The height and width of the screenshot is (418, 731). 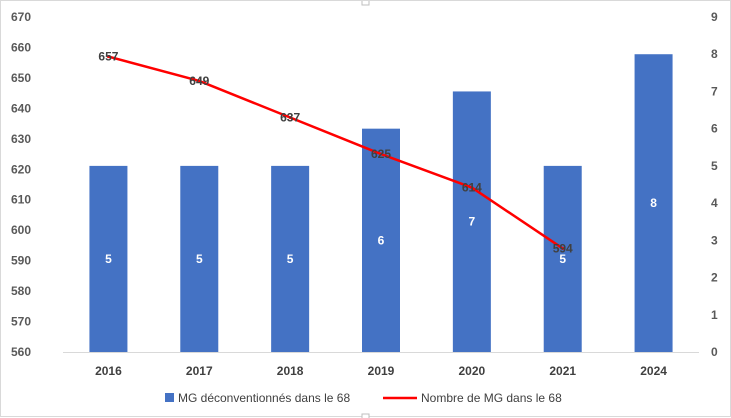 I want to click on x-tick-label: 2016, so click(x=108, y=371).